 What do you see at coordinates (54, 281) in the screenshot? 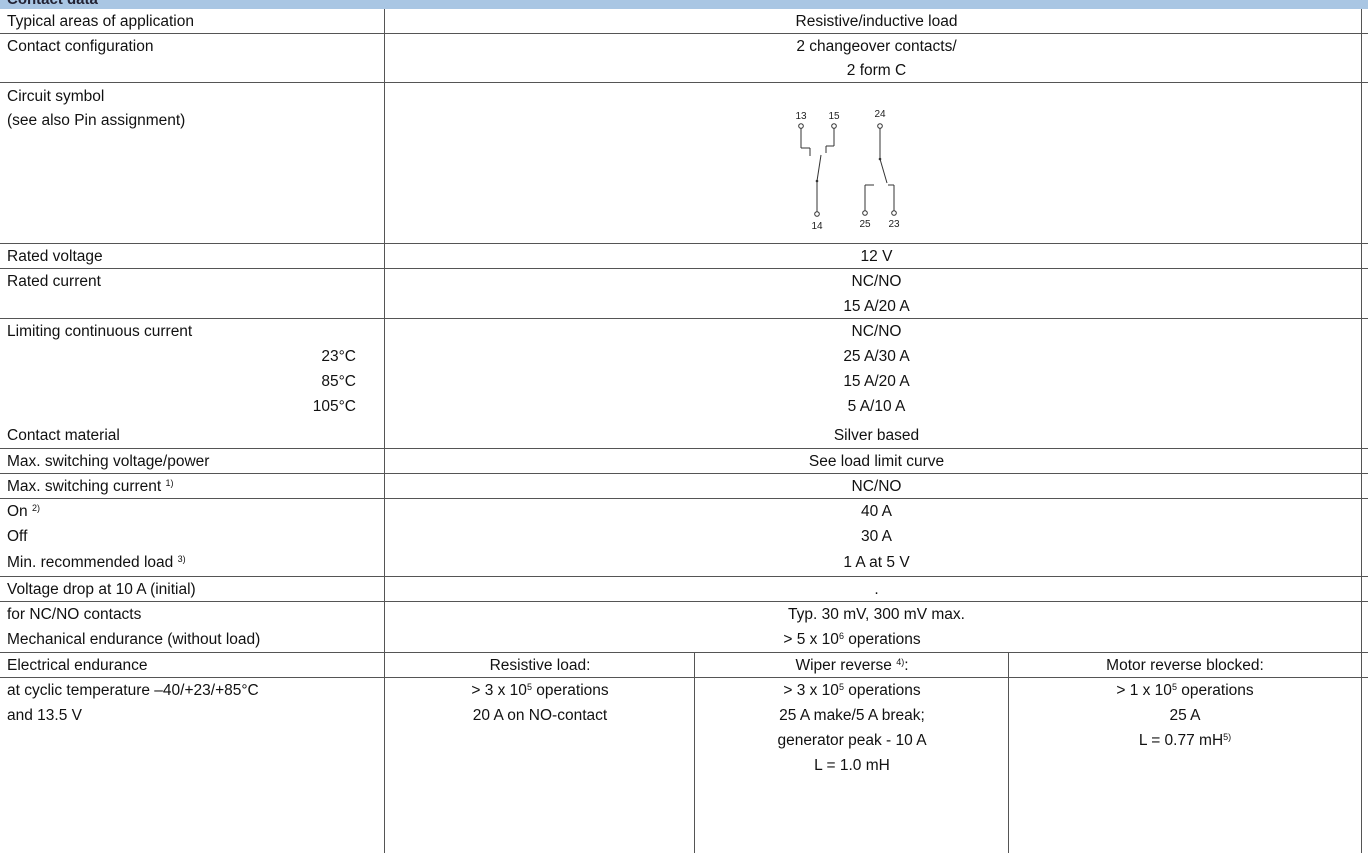
I see `label-rated-current: Rated current` at bounding box center [54, 281].